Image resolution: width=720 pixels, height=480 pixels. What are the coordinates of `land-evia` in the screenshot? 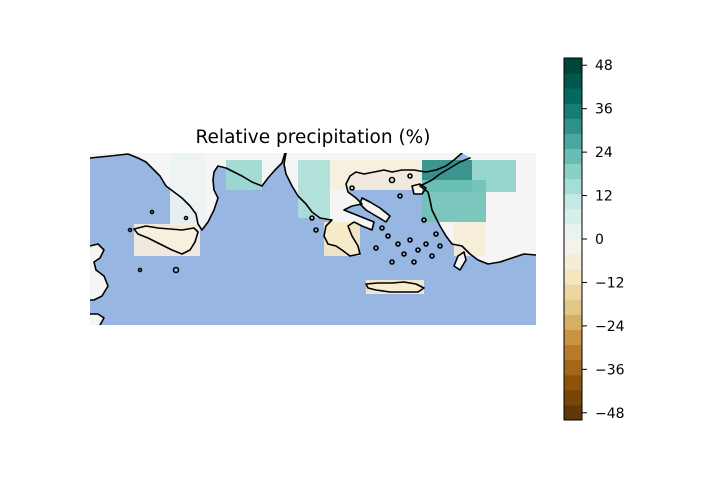 It's located at (375, 210).